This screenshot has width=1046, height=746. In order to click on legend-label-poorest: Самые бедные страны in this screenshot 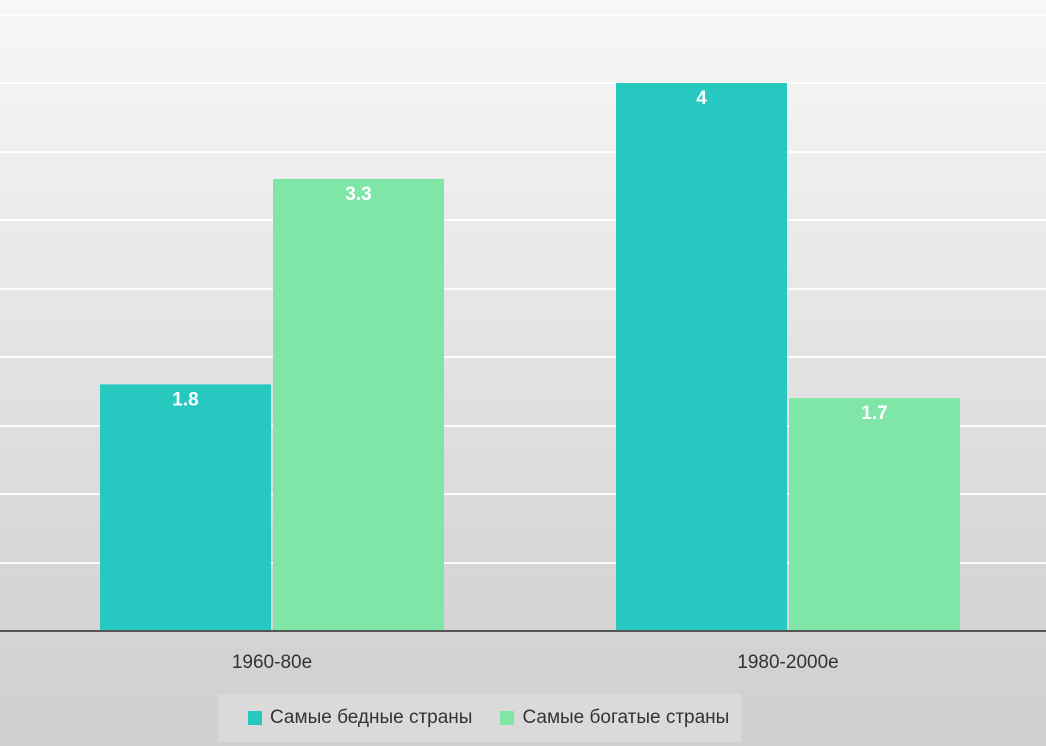, I will do `click(371, 717)`.